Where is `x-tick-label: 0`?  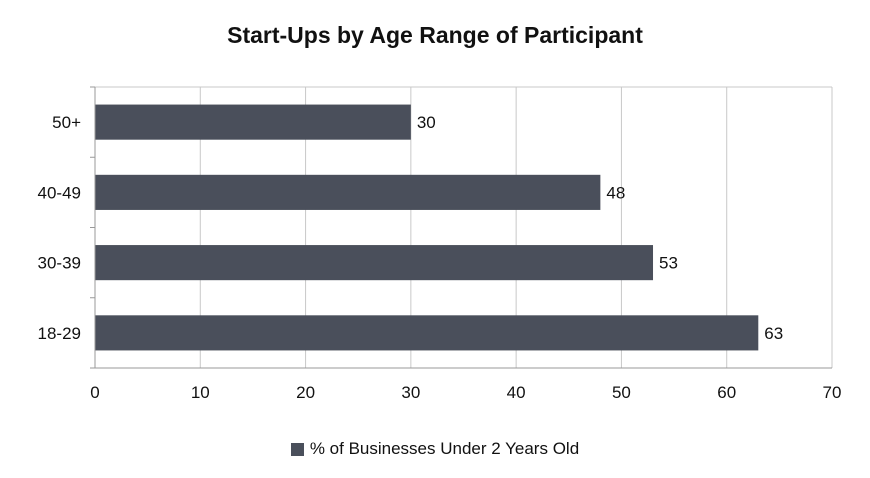
x-tick-label: 0 is located at coordinates (94, 392).